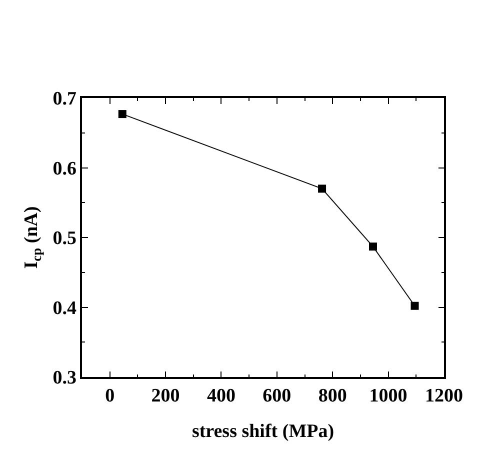  Describe the element at coordinates (444, 396) in the screenshot. I see `x-tick-label: 1200` at that location.